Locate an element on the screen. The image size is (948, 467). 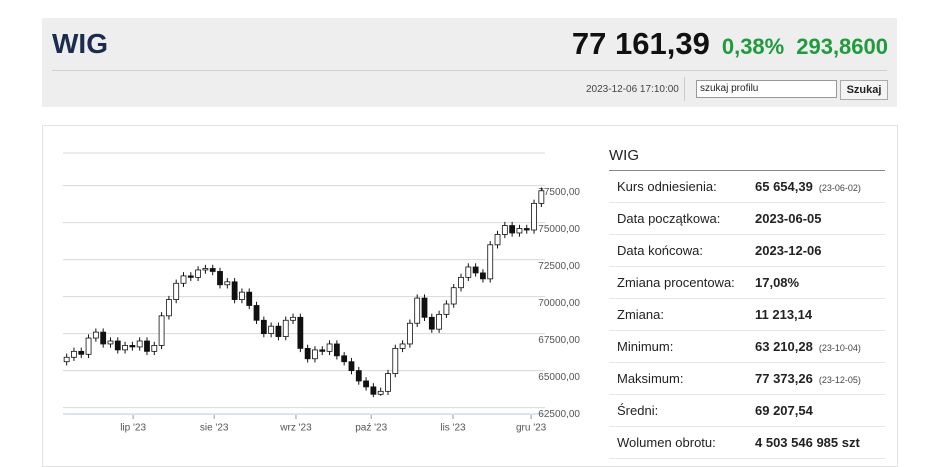
x-tick-label: lip '23 is located at coordinates (133, 428).